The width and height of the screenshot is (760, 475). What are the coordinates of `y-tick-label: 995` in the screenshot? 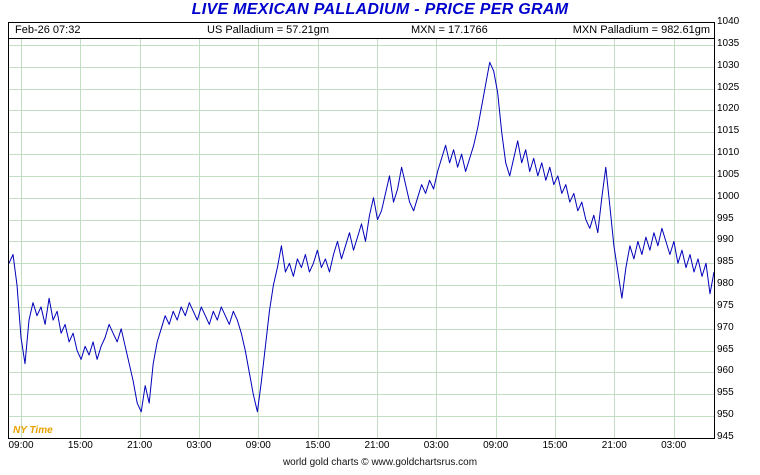 It's located at (725, 218).